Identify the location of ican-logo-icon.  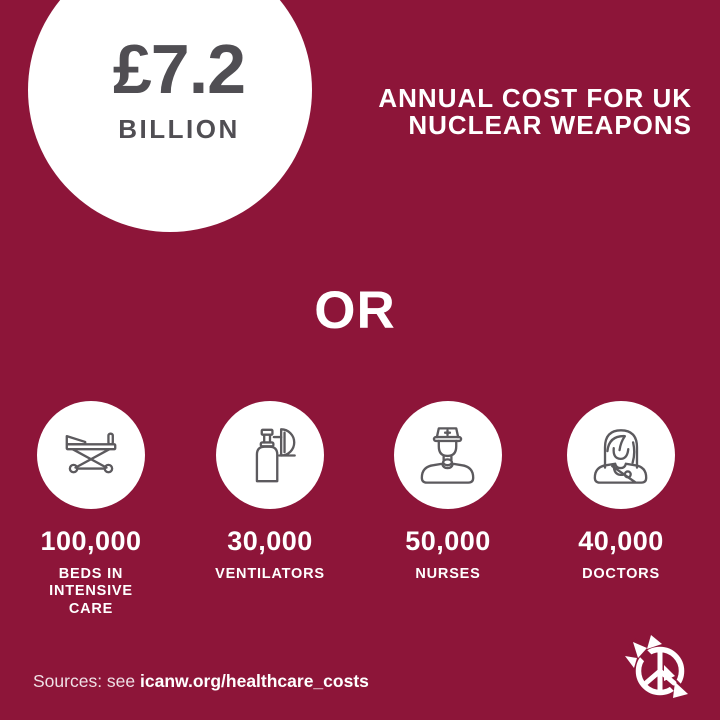
(656, 668).